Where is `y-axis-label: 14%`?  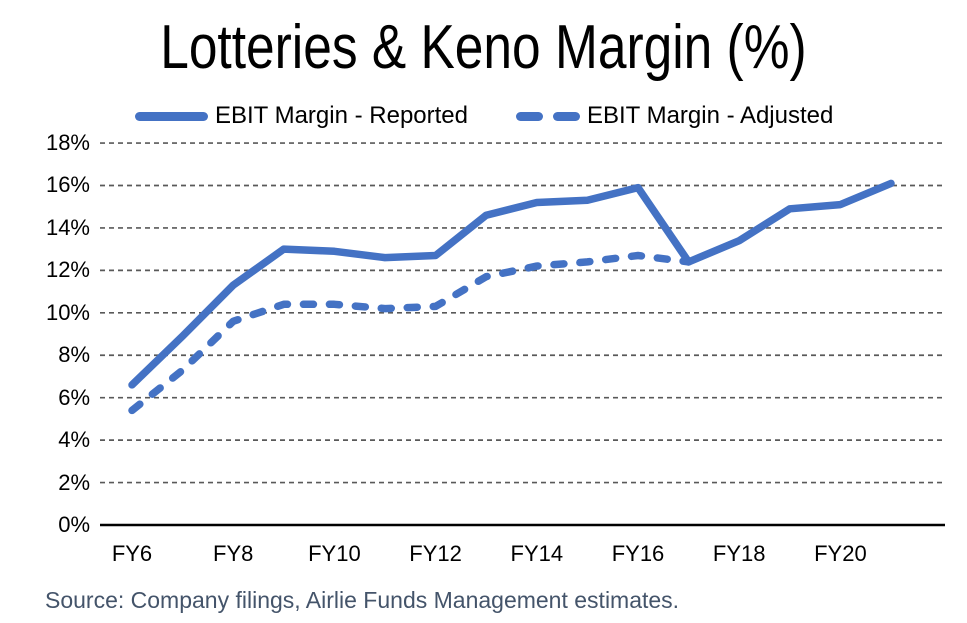 y-axis-label: 14% is located at coordinates (67, 227).